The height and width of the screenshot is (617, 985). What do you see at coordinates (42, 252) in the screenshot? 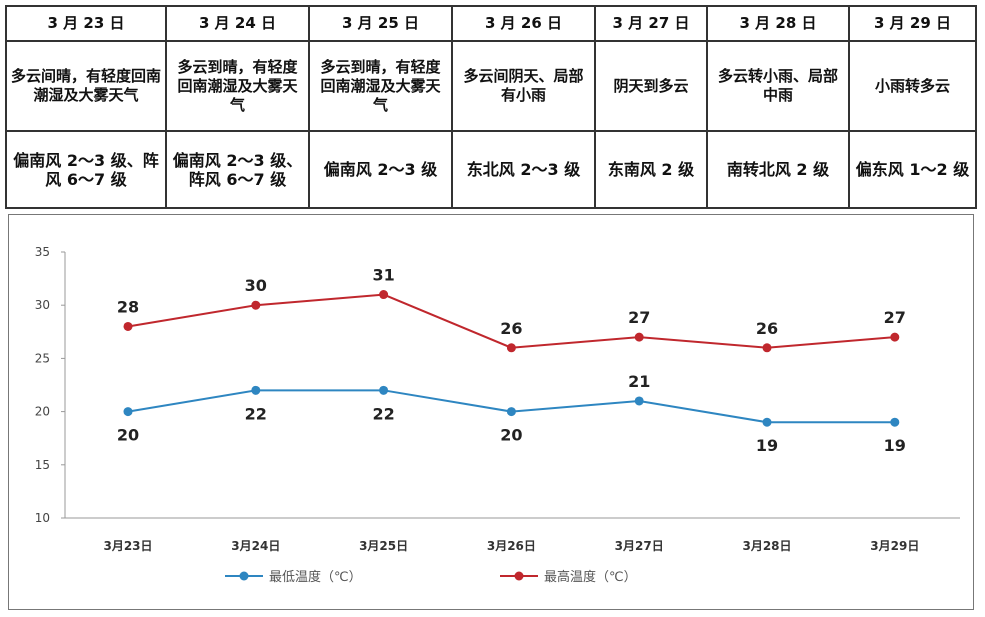
I see `y-tick-label: 35` at bounding box center [42, 252].